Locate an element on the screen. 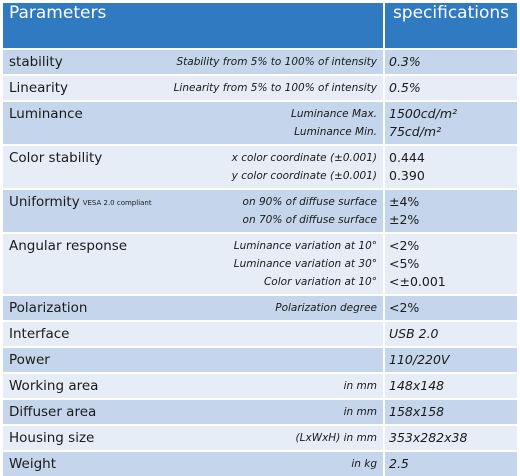 This screenshot has height=476, width=520. parameter-label: Weight is located at coordinates (33, 464).